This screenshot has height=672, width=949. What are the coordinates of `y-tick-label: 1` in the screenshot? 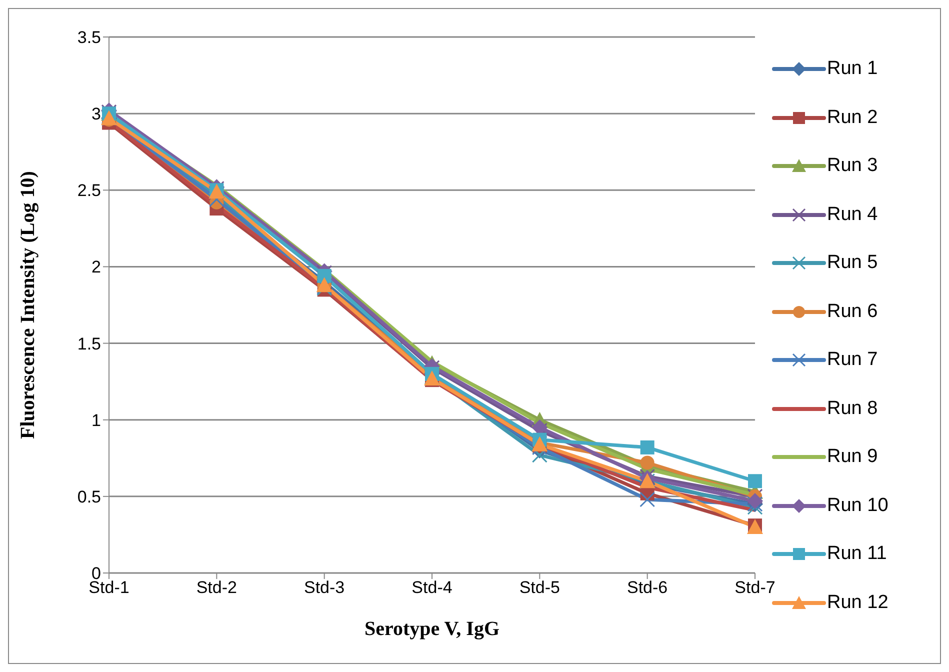 It's located at (96, 420).